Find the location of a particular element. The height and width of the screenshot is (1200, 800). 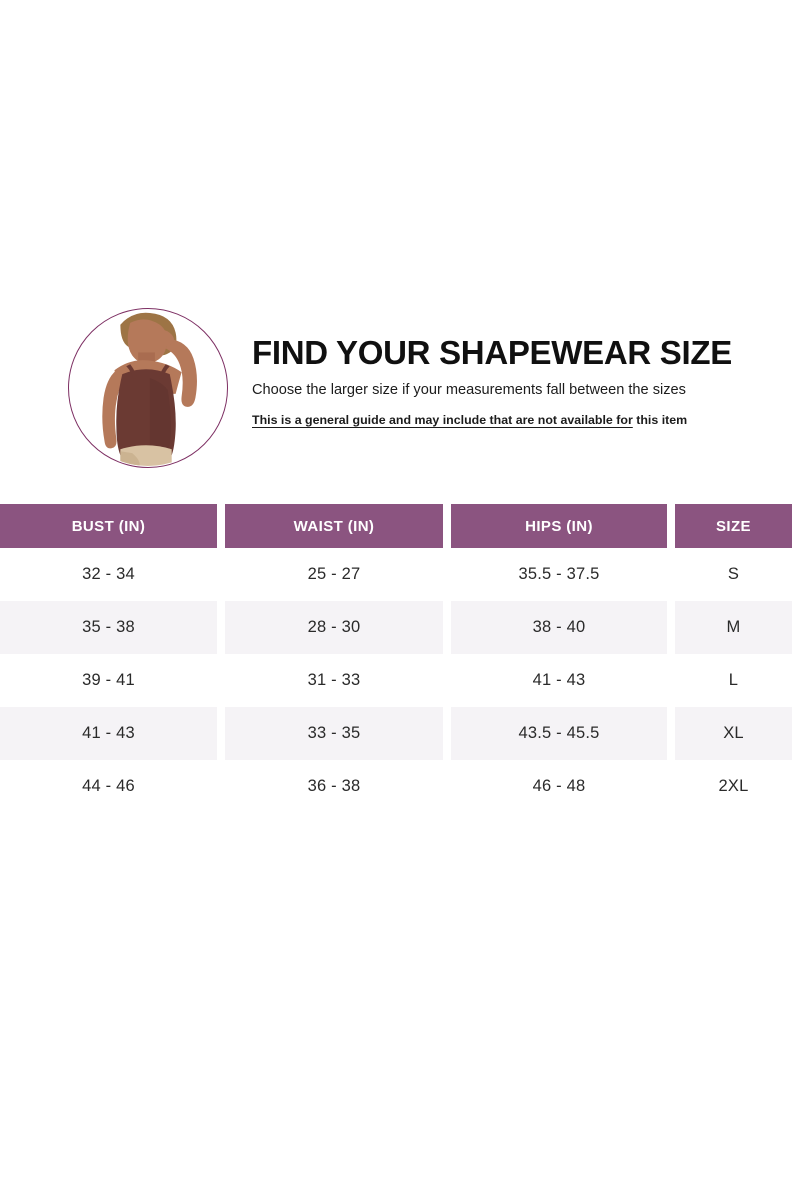

disclaimer-tail-text: this item is located at coordinates (660, 419).